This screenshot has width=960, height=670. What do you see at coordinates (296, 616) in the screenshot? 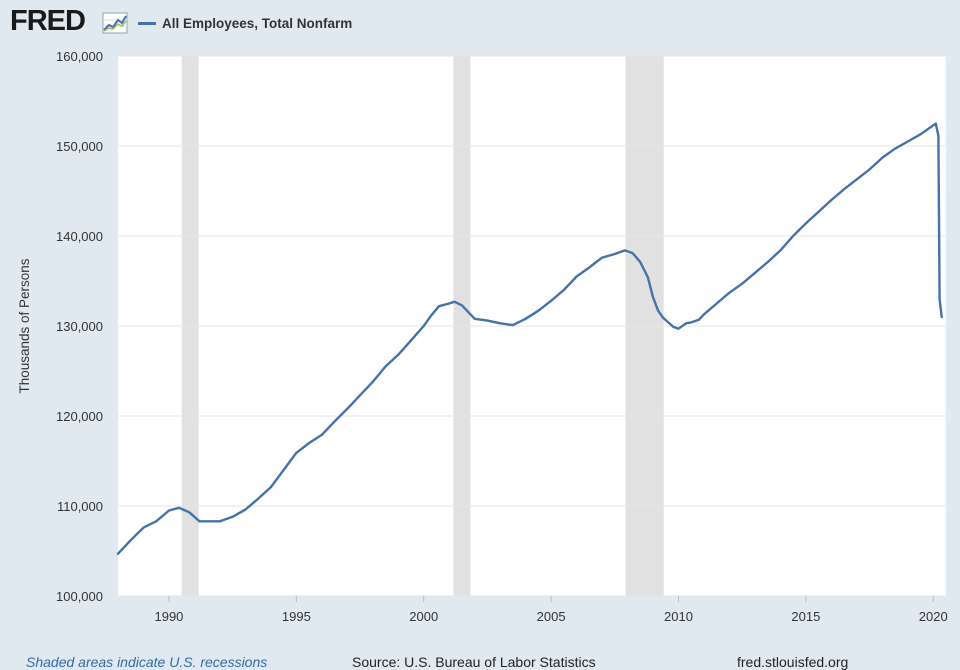
I see `x-tick-label: 1995` at bounding box center [296, 616].